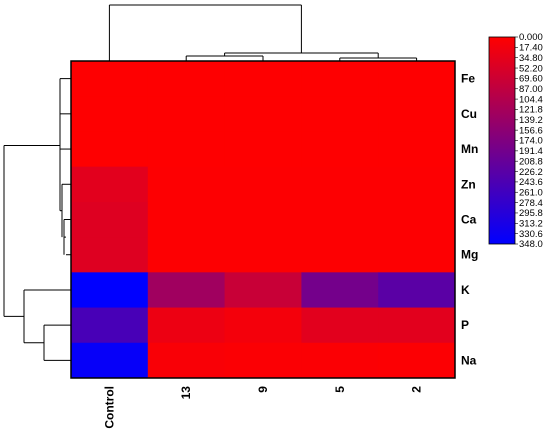  I want to click on column-label-5: 5, so click(340, 389).